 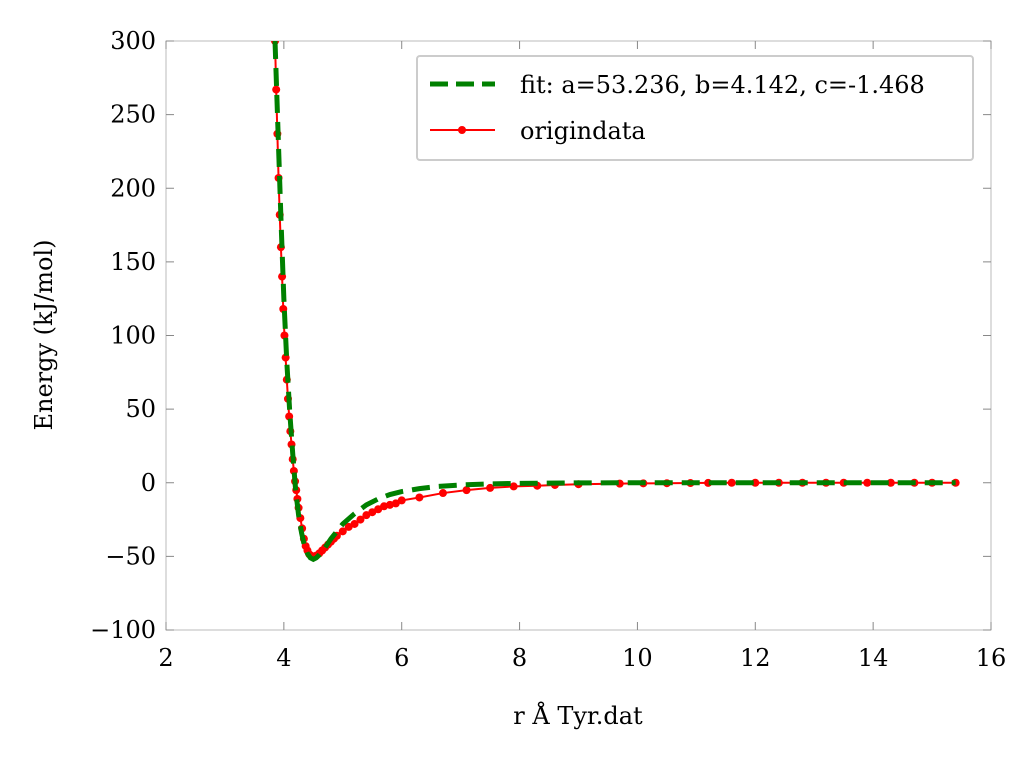 I want to click on y-tick-label: 0, so click(x=148, y=483).